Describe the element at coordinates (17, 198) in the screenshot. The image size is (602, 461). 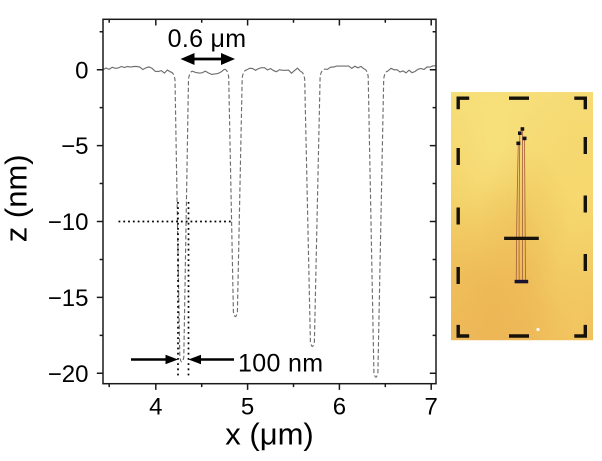
I see `svg-text: z (nm)` at that location.